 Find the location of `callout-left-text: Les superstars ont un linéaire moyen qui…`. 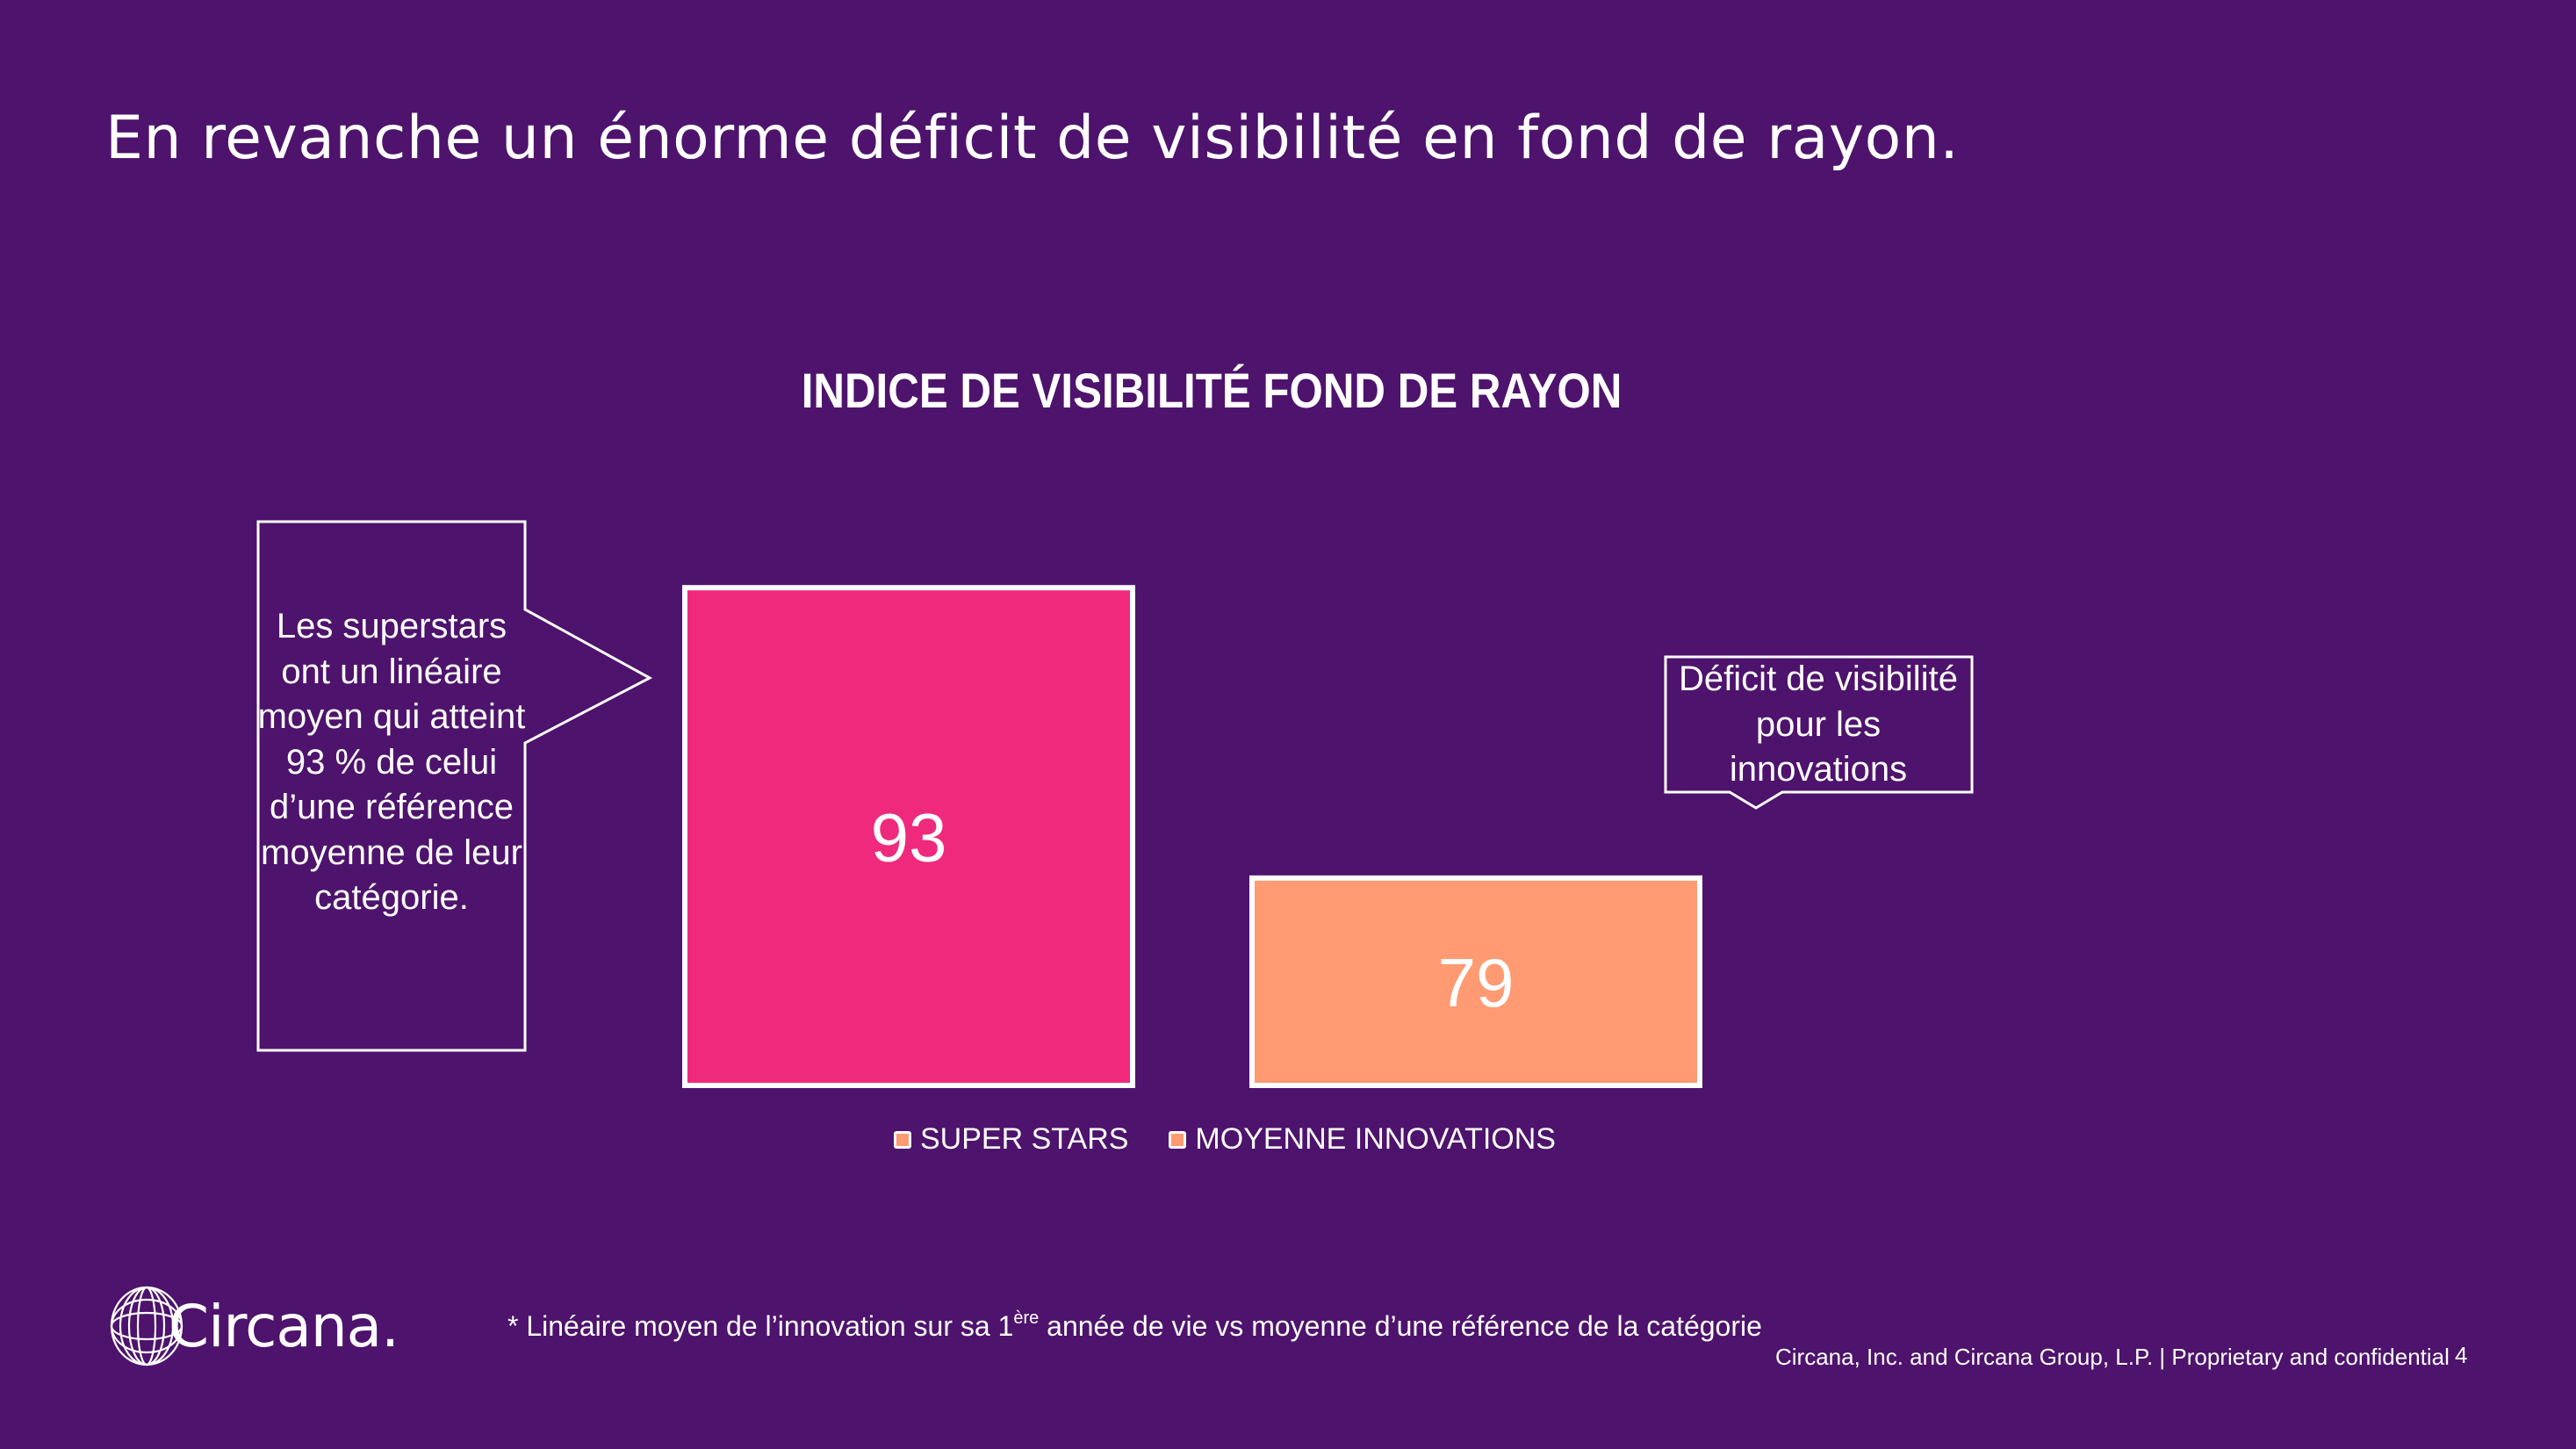

callout-left-text: Les superstars ont un linéaire moyen qui… is located at coordinates (391, 762).